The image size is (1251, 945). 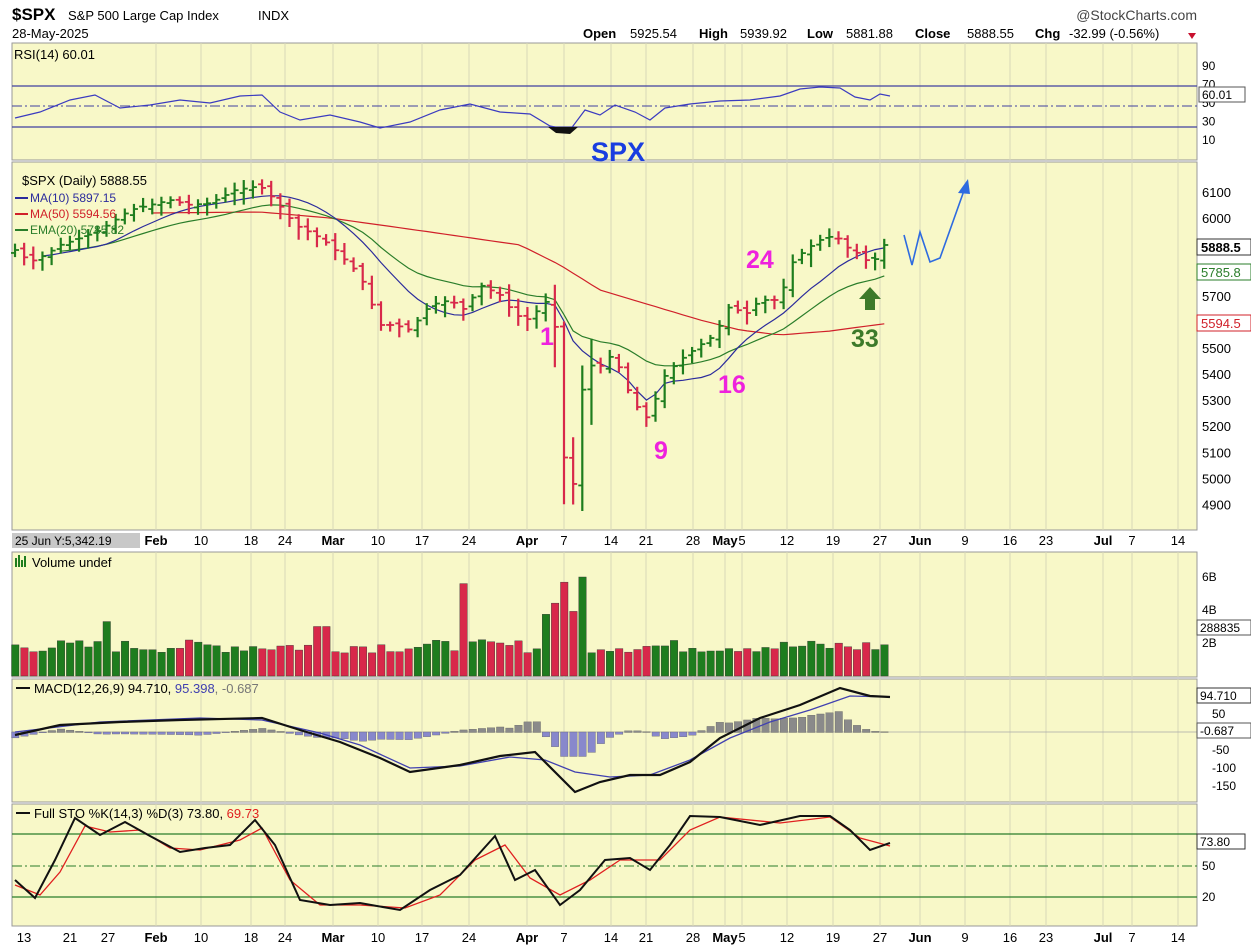 I want to click on date-axis-label: Jun, so click(x=919, y=540).